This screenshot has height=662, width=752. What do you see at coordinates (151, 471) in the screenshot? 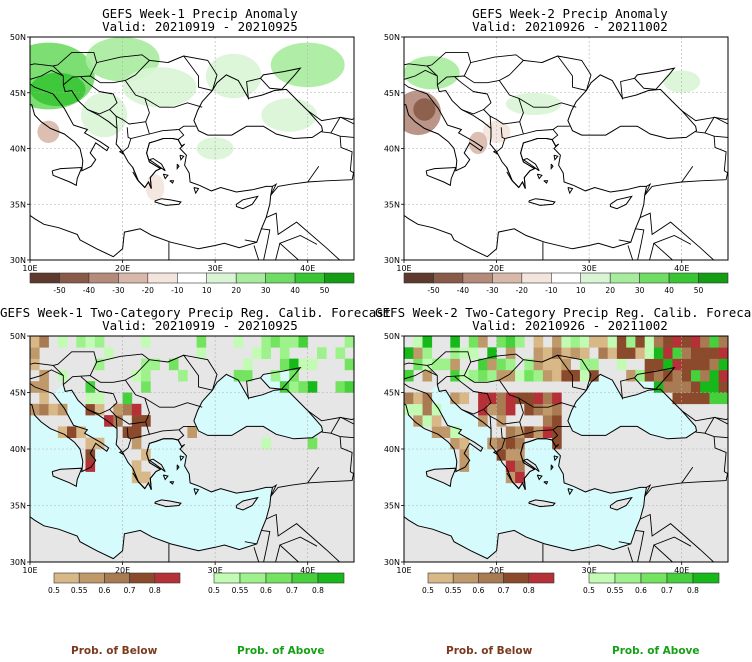
I see `mediterranean-sea` at bounding box center [151, 471].